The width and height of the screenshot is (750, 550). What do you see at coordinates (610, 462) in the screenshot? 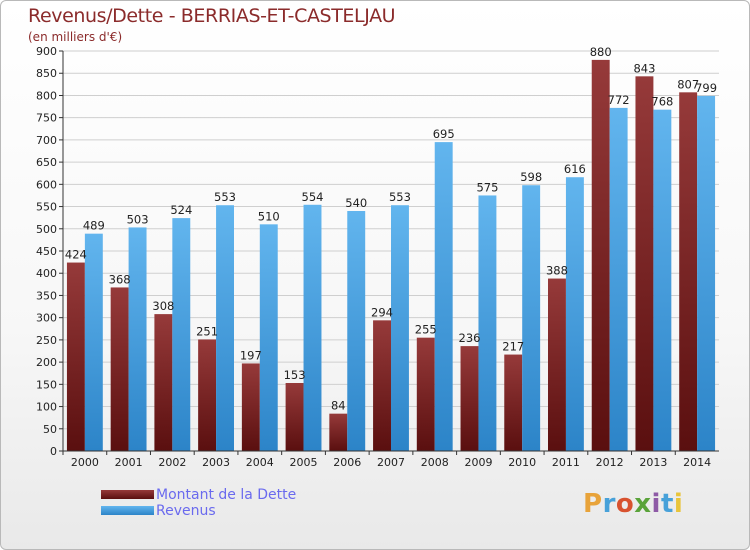
I see `x-tick-label: 2012` at bounding box center [610, 462].